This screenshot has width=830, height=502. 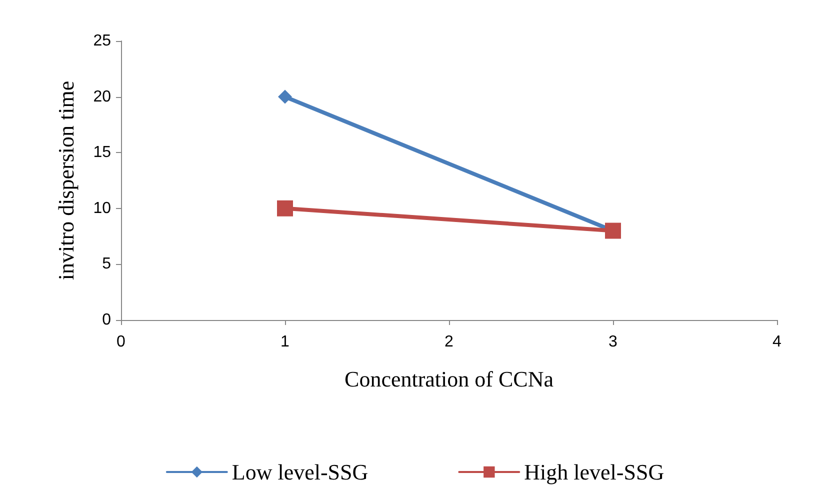 I want to click on x-tick-label: 2, so click(x=449, y=342).